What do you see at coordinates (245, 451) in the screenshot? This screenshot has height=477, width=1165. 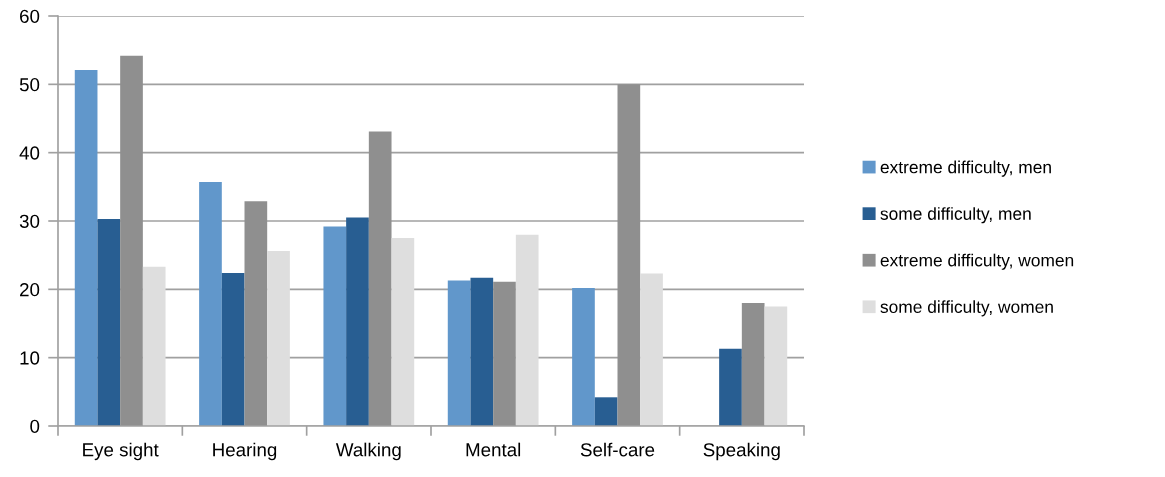 I see `x-tick-label: Hearing` at bounding box center [245, 451].